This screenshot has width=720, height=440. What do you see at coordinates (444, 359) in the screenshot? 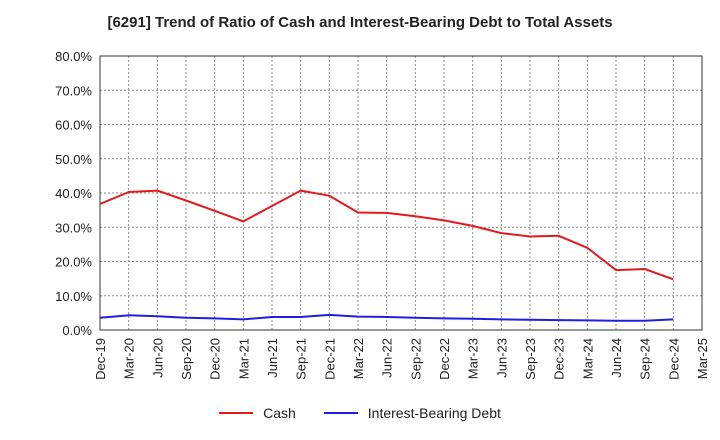
I see `x-tick-label: Dec-22` at bounding box center [444, 359].